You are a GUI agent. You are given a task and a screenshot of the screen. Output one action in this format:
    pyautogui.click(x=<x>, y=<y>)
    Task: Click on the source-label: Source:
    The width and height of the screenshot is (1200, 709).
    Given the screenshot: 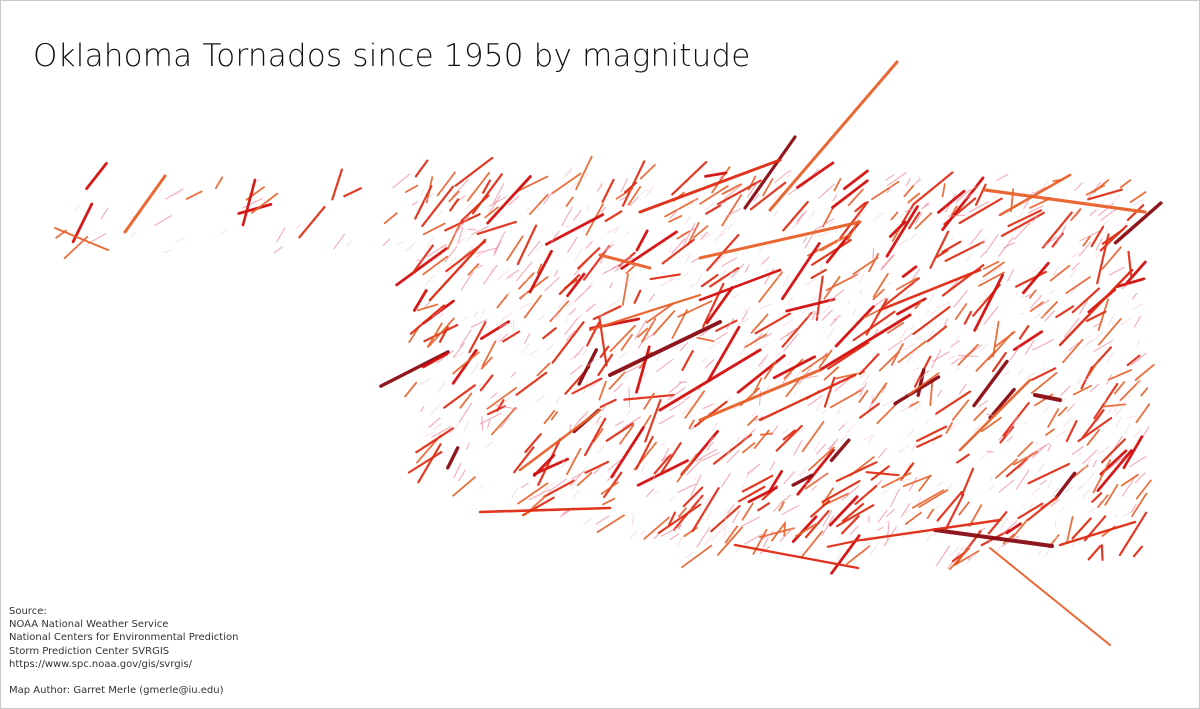 What is the action you would take?
    pyautogui.click(x=28, y=611)
    